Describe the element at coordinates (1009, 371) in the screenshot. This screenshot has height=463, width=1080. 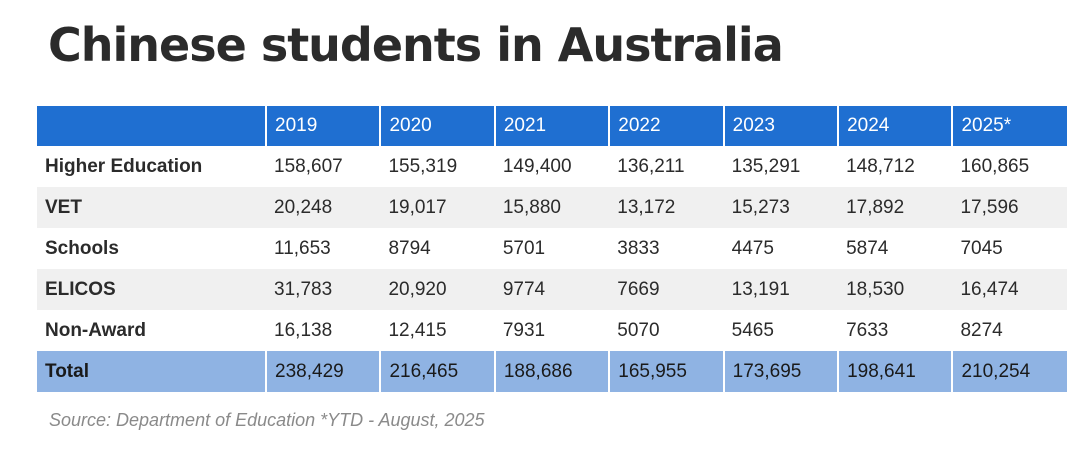
I see `total-cell: 210,254` at that location.